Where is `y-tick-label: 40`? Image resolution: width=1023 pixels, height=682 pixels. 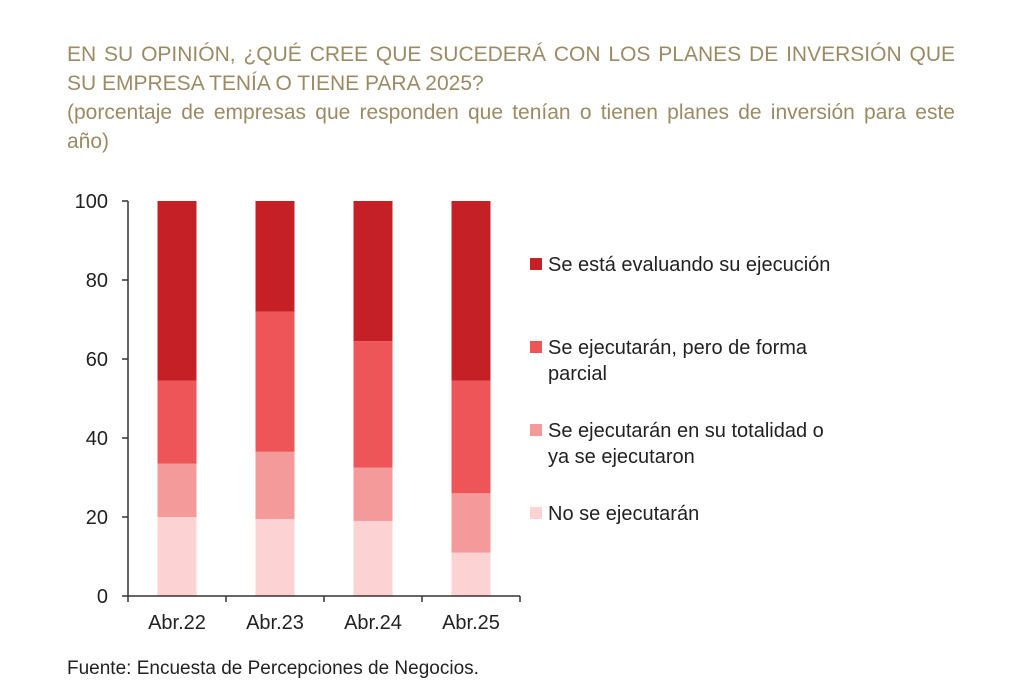
y-tick-label: 40 is located at coordinates (97, 439).